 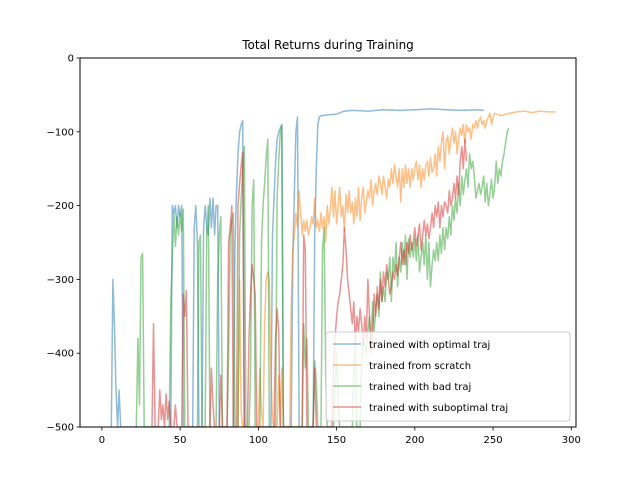 I want to click on x-axis: 0 50 100 150 200 250 300, so click(x=340, y=436).